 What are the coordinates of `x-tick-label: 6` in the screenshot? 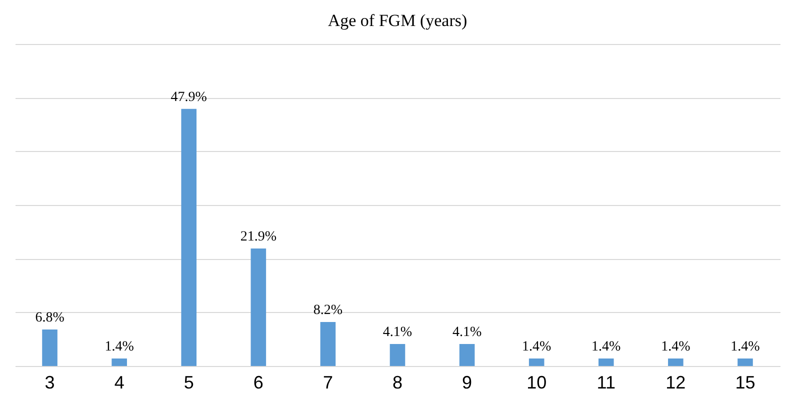 It's located at (258, 382).